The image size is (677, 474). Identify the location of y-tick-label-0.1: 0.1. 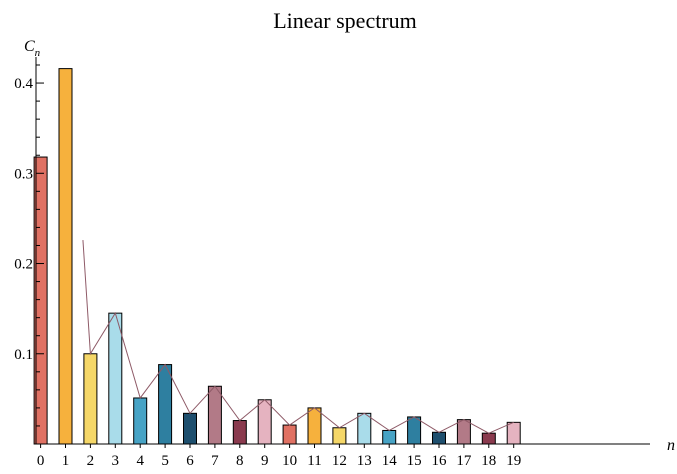
(23, 355).